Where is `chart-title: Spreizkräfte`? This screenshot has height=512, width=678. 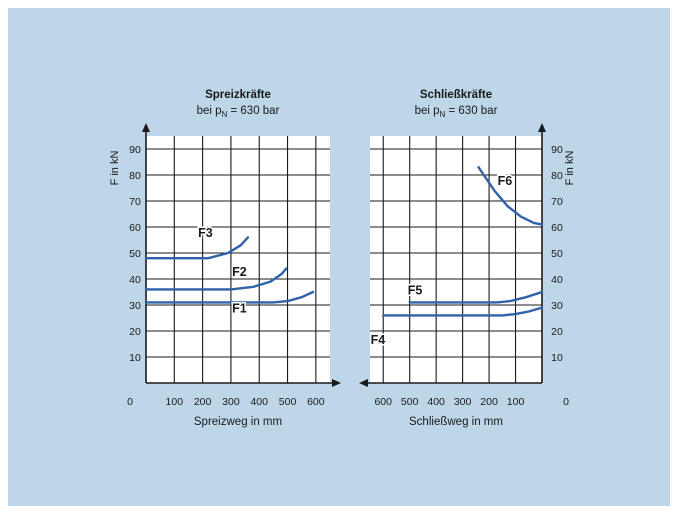 chart-title: Spreizkräfte is located at coordinates (238, 95).